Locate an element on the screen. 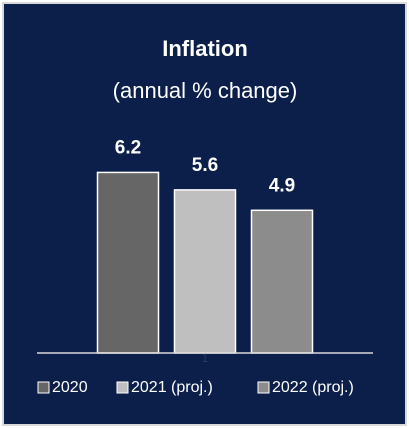 The height and width of the screenshot is (428, 409). value-label: 4.9 is located at coordinates (282, 185).